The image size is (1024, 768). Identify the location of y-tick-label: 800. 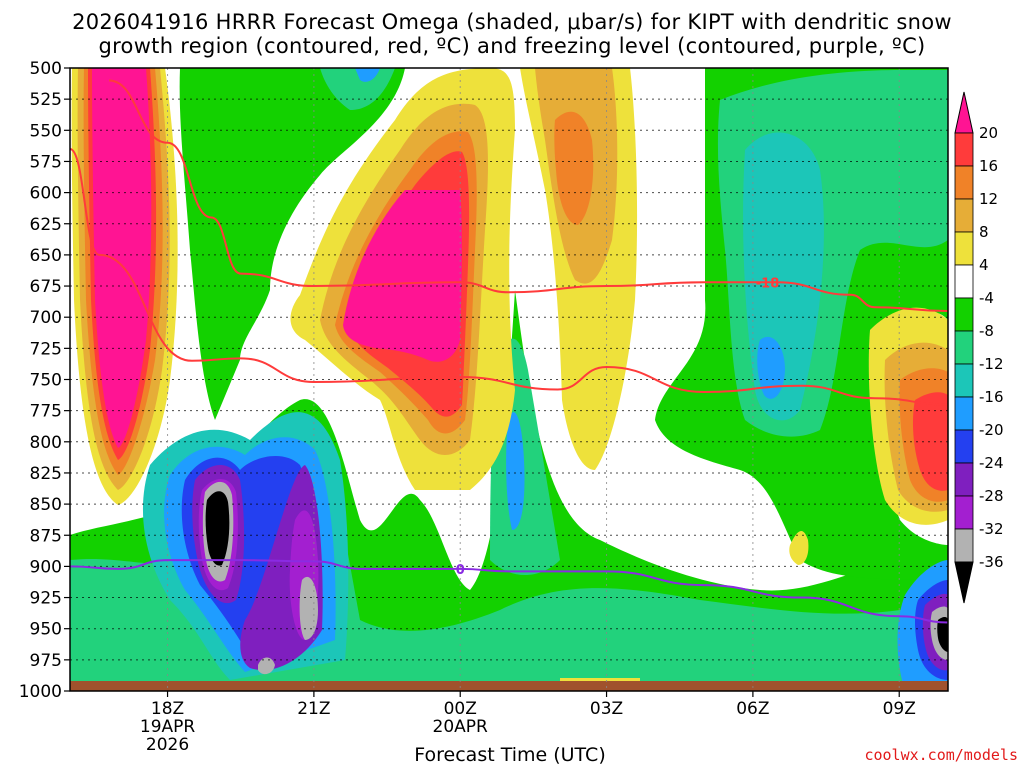
(46, 443).